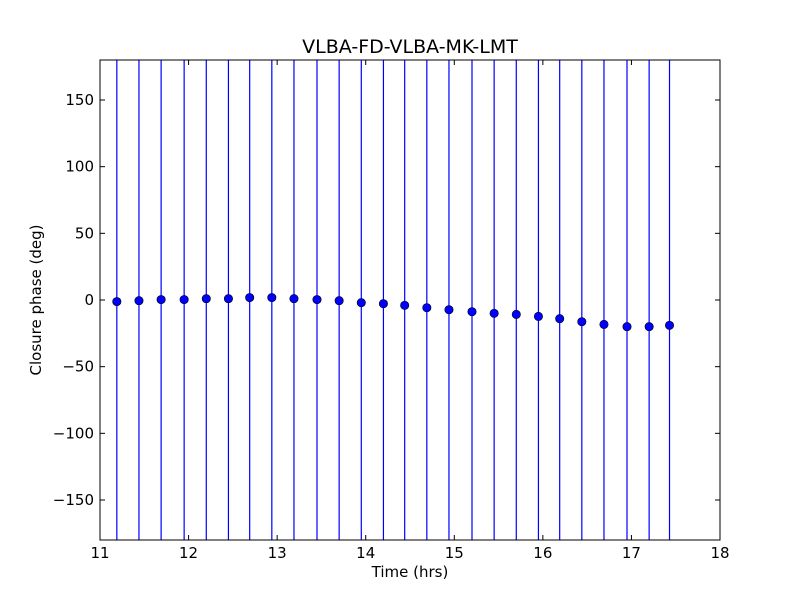 The image size is (800, 600). I want to click on y-tick-label: −100, so click(73, 433).